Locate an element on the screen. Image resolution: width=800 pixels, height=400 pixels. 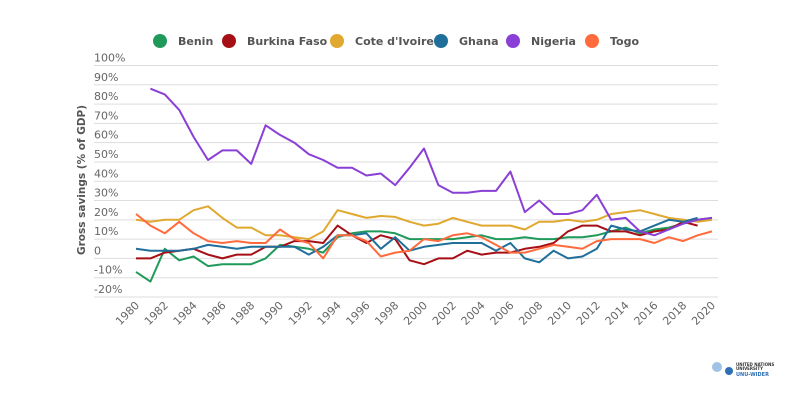
x-tick-label: 2004 is located at coordinates (473, 313).